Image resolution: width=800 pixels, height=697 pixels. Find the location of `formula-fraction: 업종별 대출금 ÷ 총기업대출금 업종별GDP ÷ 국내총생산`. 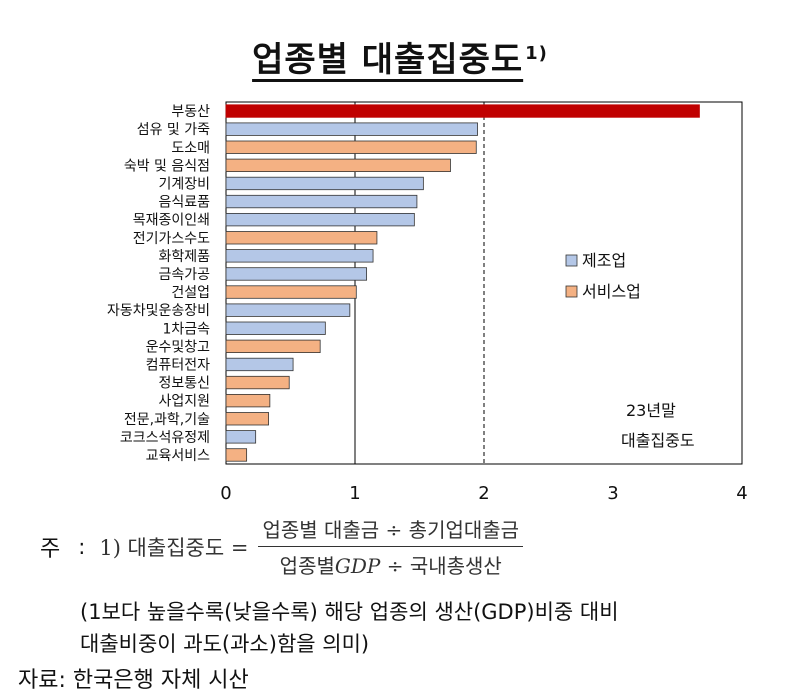

formula-fraction: 업종별 대출금 ÷ 총기업대출금 업종별GDP ÷ 국내총생산 is located at coordinates (391, 546).